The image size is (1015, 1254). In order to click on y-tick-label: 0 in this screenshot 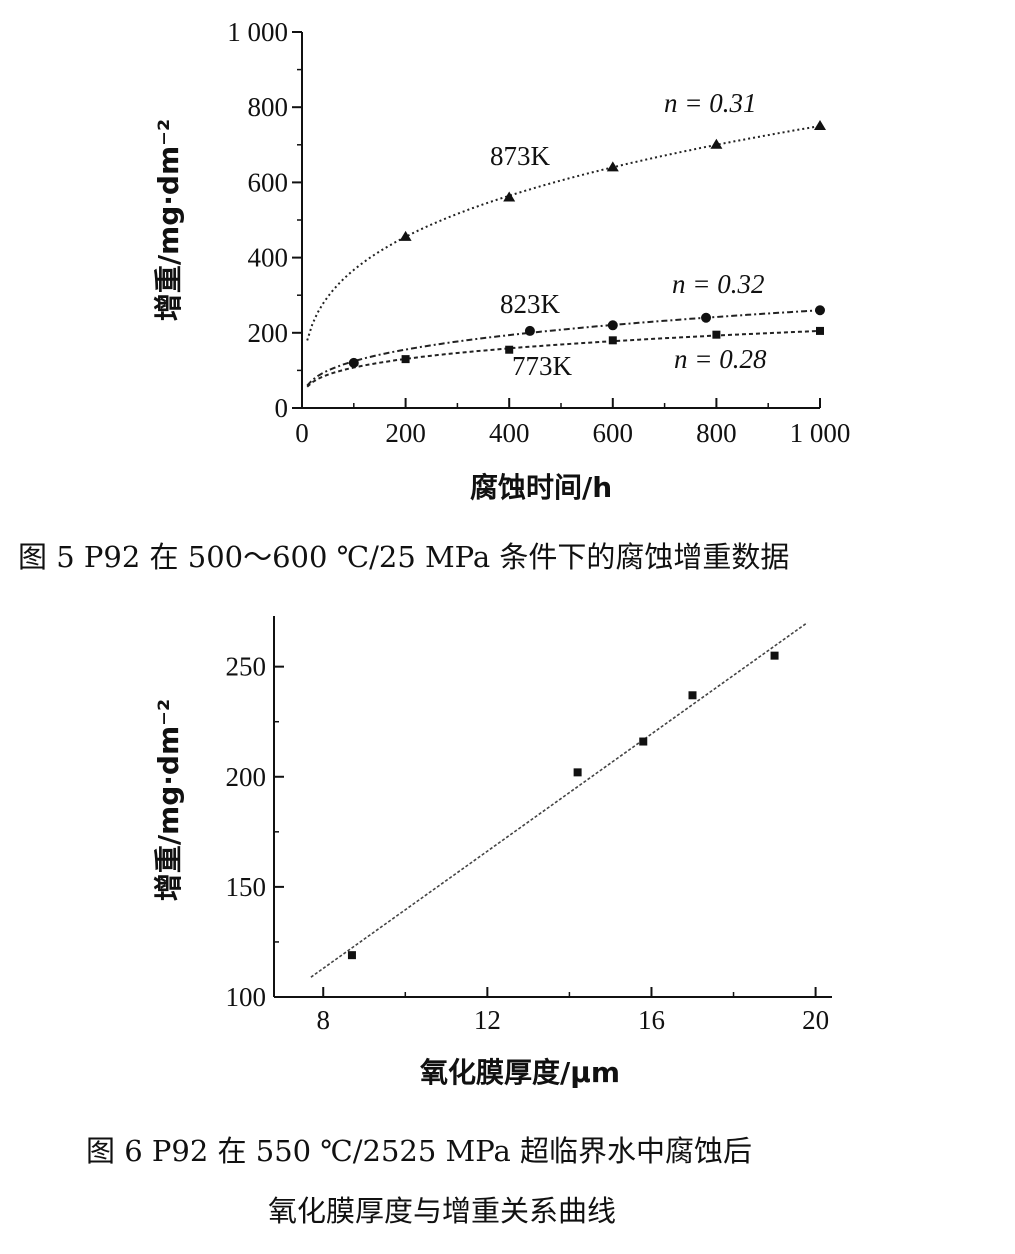, I will do `click(282, 408)`.